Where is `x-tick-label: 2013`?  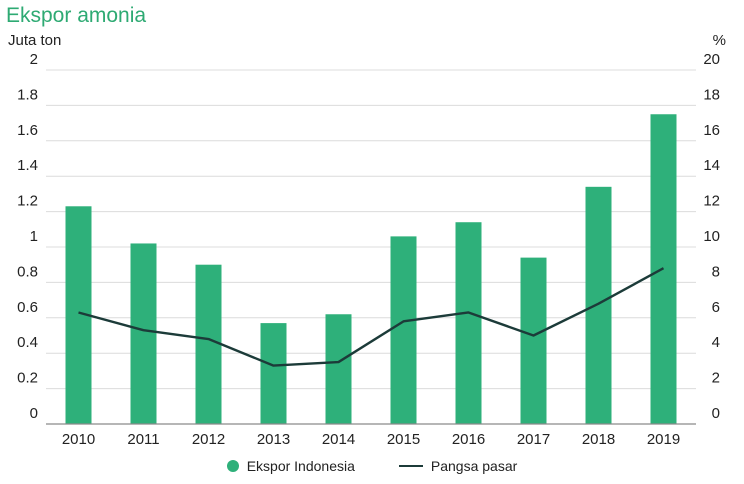 x-tick-label: 2013 is located at coordinates (273, 439).